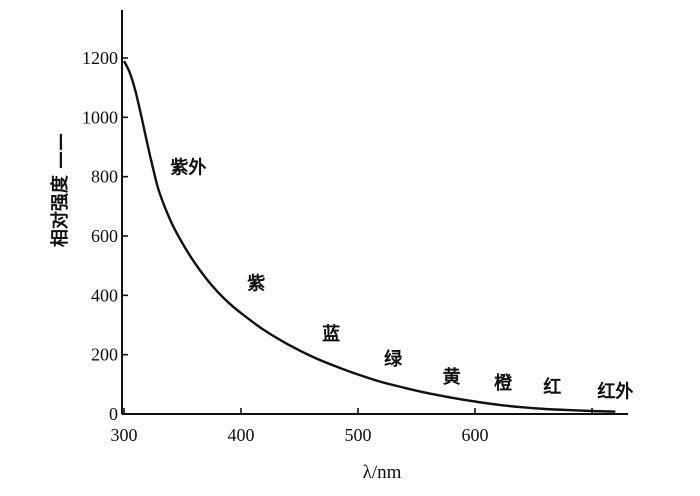 This screenshot has width=700, height=496. What do you see at coordinates (100, 58) in the screenshot?
I see `y-tick-label: 1200` at bounding box center [100, 58].